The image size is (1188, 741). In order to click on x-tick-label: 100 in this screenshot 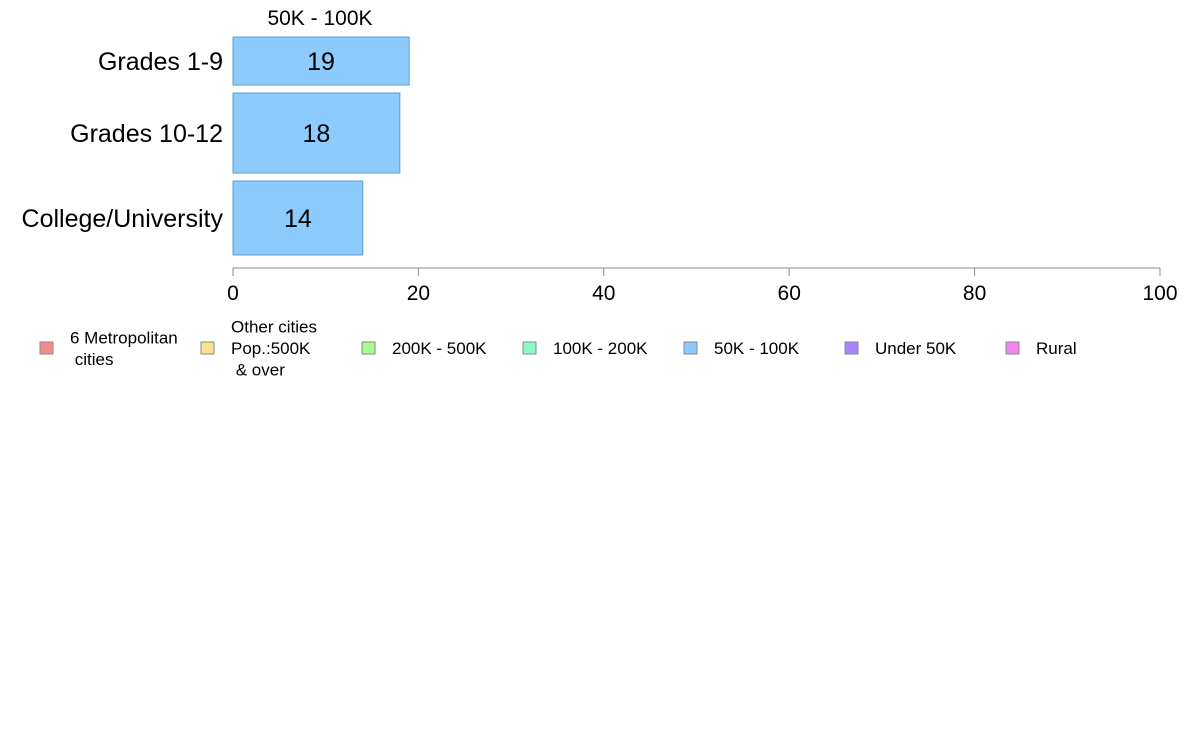, I will do `click(1159, 293)`.